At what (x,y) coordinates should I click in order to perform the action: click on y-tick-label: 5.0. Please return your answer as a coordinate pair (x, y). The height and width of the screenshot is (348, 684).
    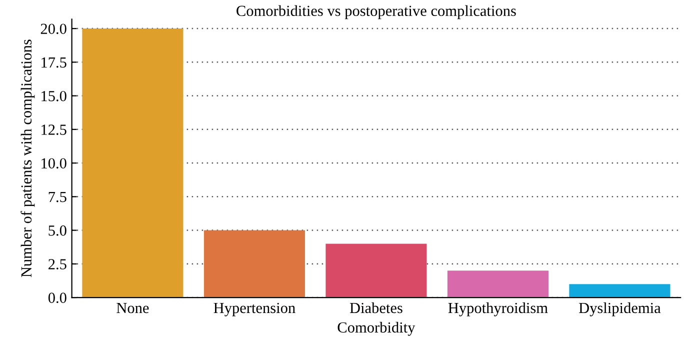
    Looking at the image, I should click on (57, 230).